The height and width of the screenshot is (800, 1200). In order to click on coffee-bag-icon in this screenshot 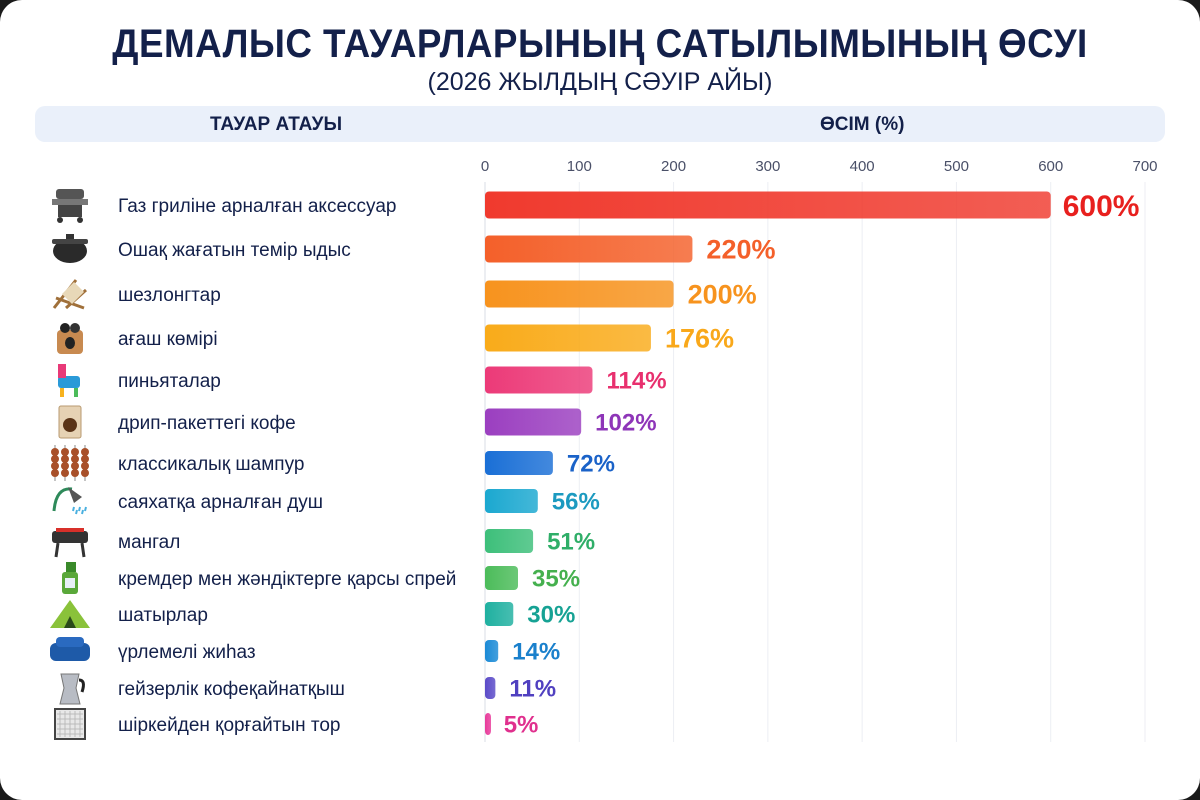, I will do `click(70, 422)`.